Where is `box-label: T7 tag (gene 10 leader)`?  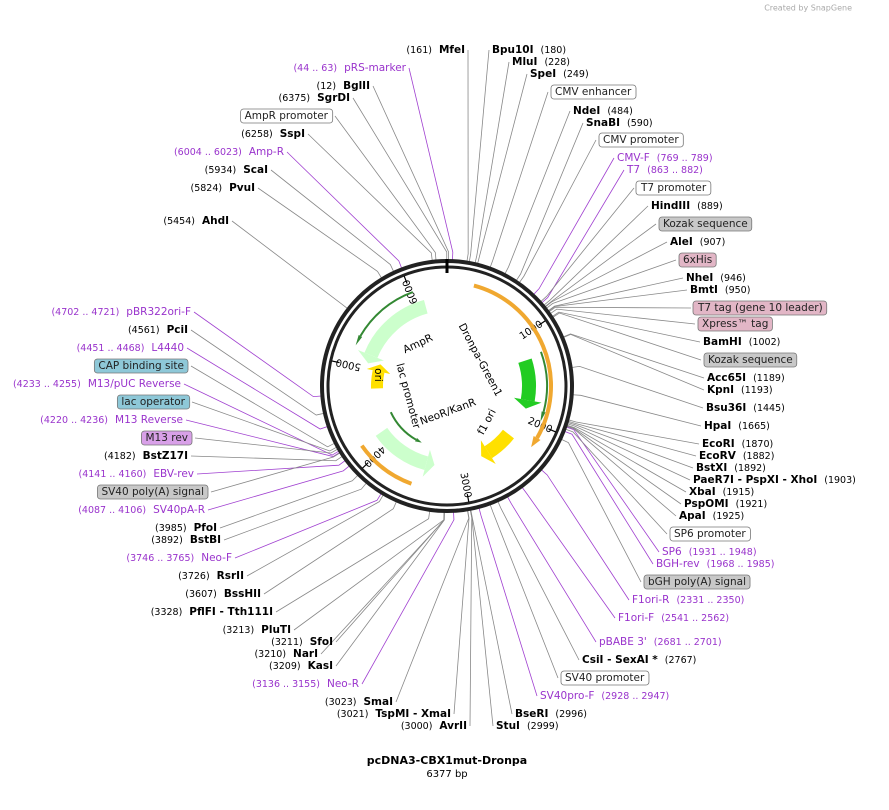 box-label: T7 tag (gene 10 leader) is located at coordinates (760, 308).